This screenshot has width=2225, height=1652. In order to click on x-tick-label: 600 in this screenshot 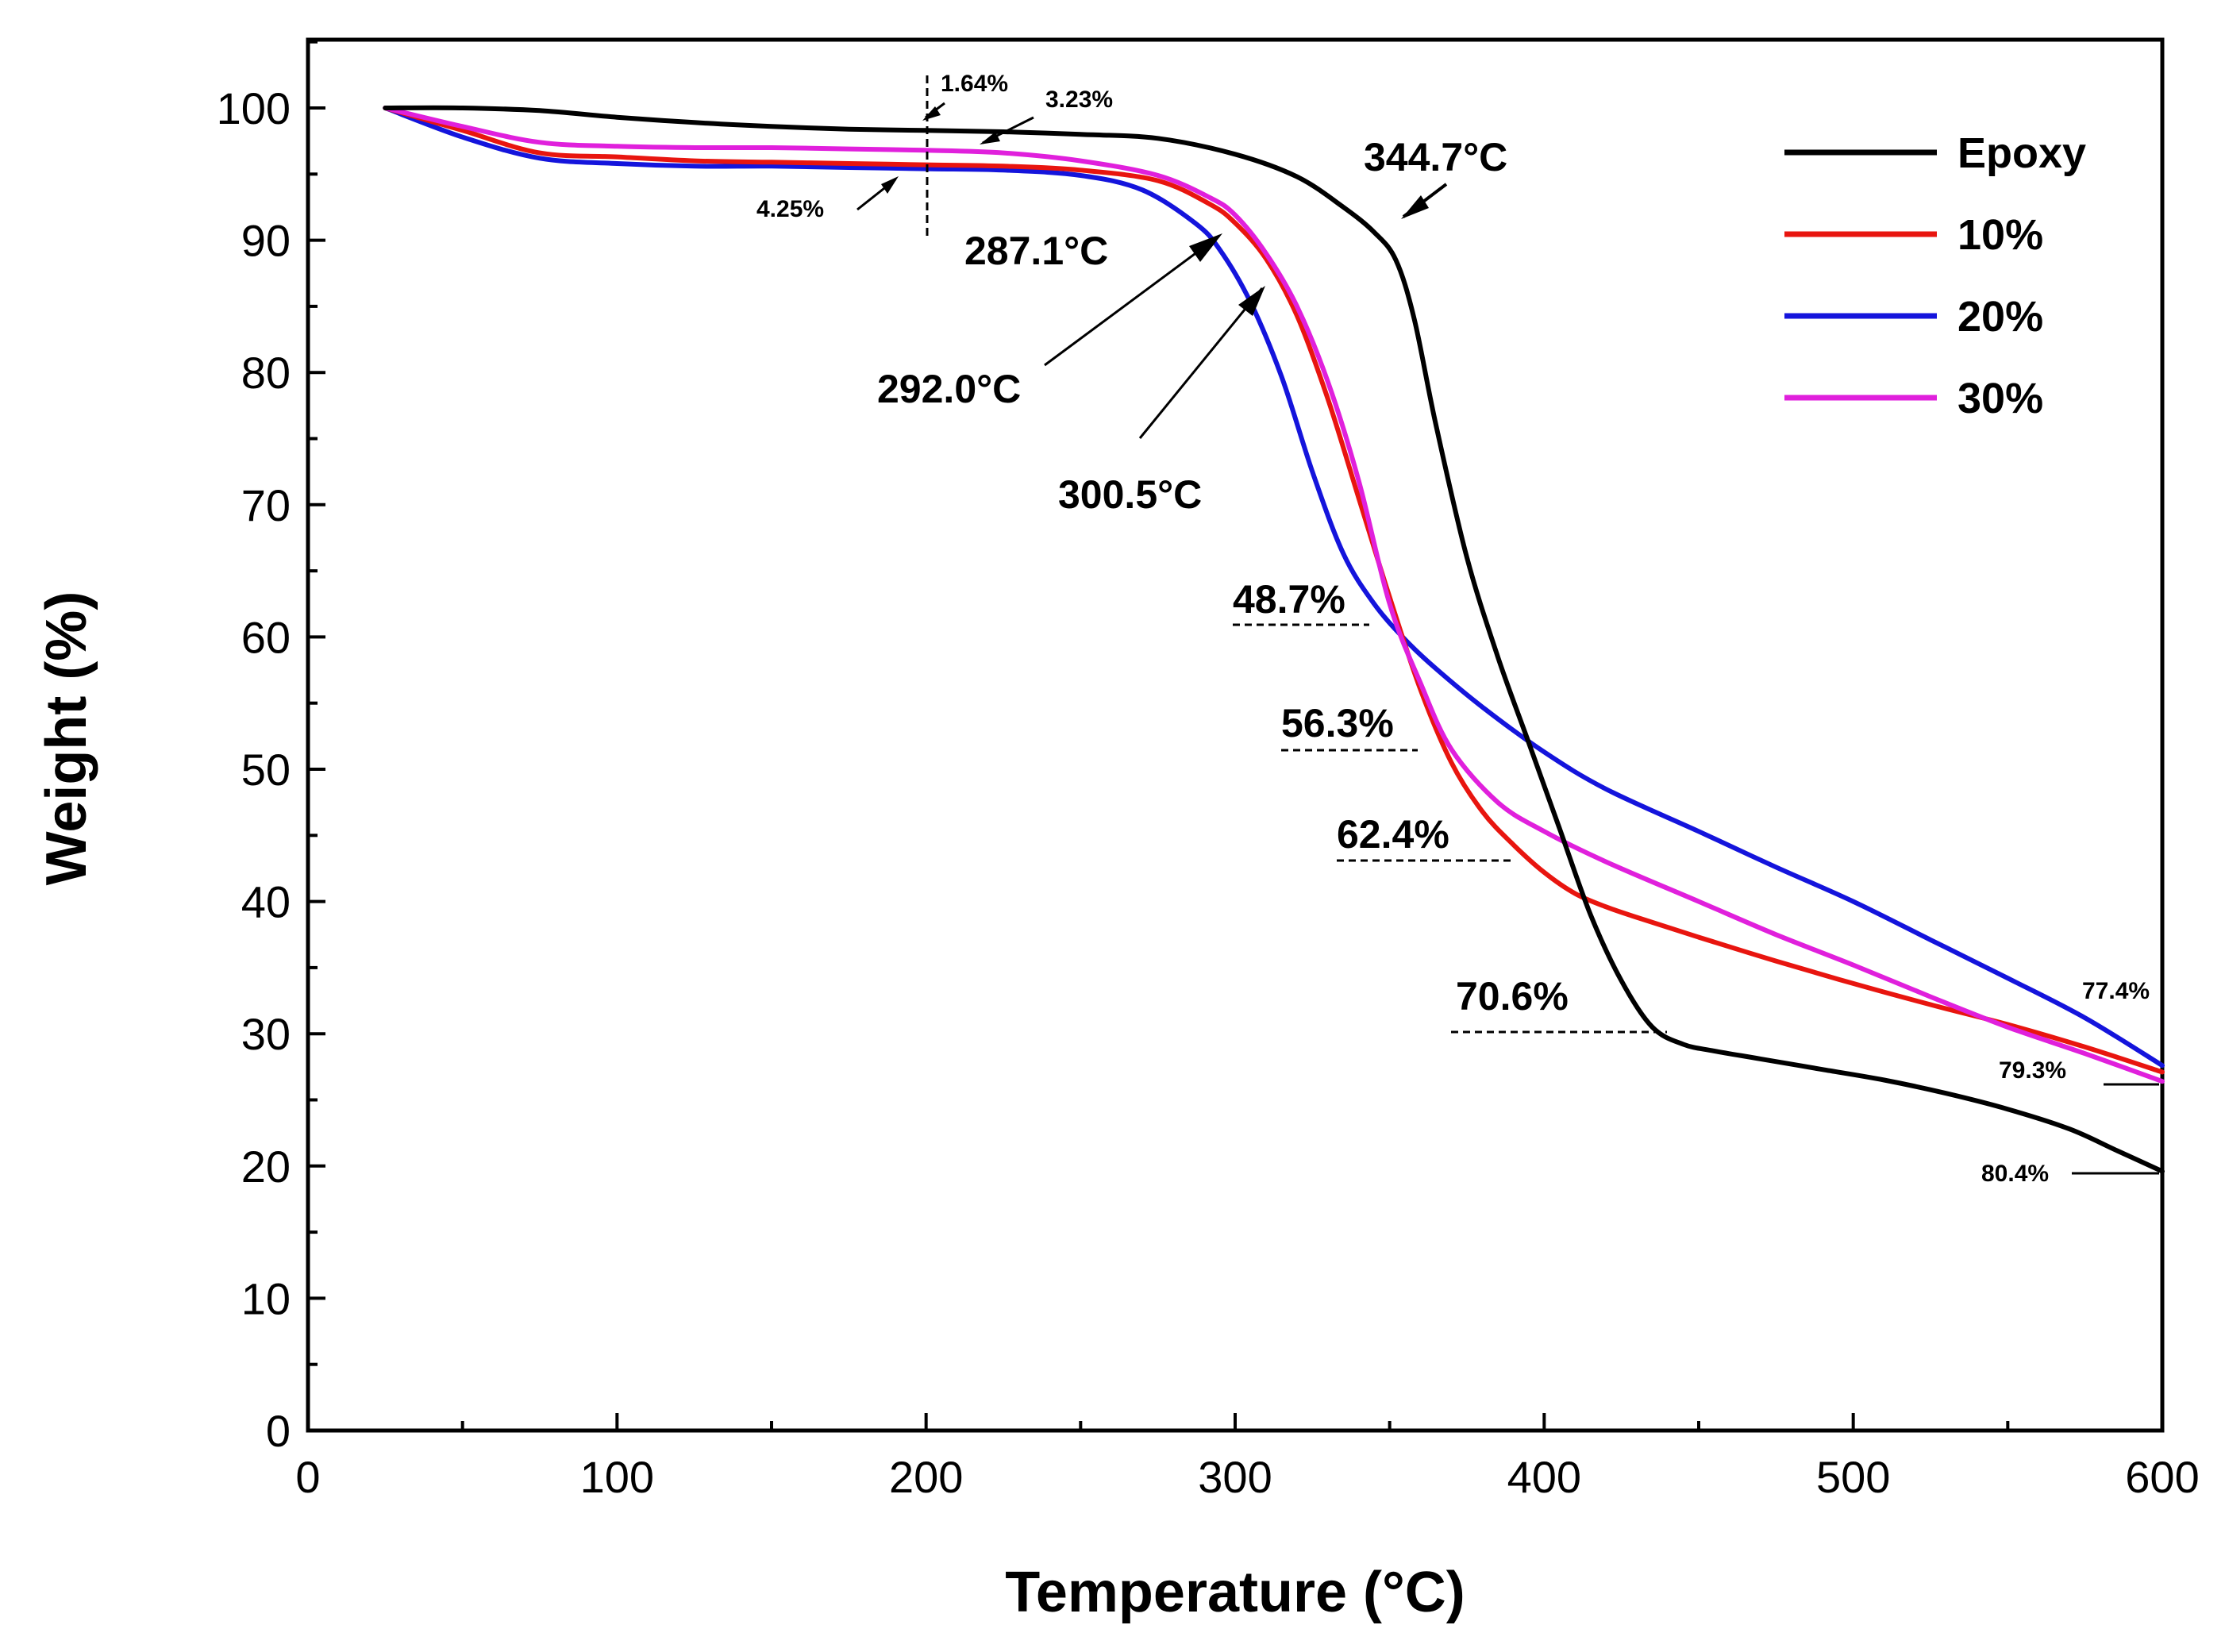, I will do `click(2162, 1477)`.